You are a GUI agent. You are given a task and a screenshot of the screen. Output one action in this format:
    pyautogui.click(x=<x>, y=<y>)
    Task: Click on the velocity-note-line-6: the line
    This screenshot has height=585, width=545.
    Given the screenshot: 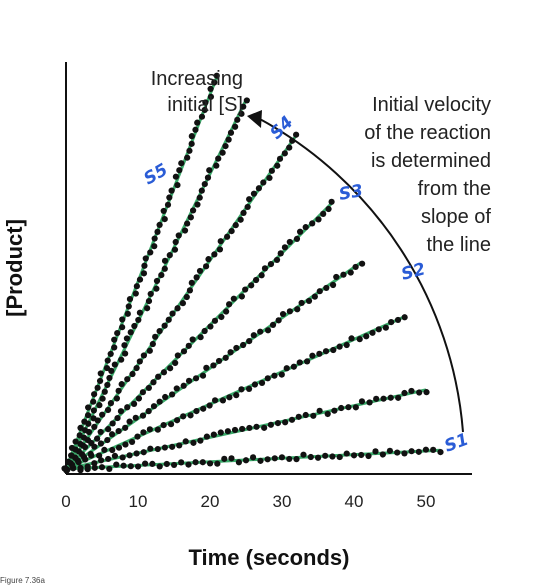 What is the action you would take?
    pyautogui.click(x=459, y=245)
    